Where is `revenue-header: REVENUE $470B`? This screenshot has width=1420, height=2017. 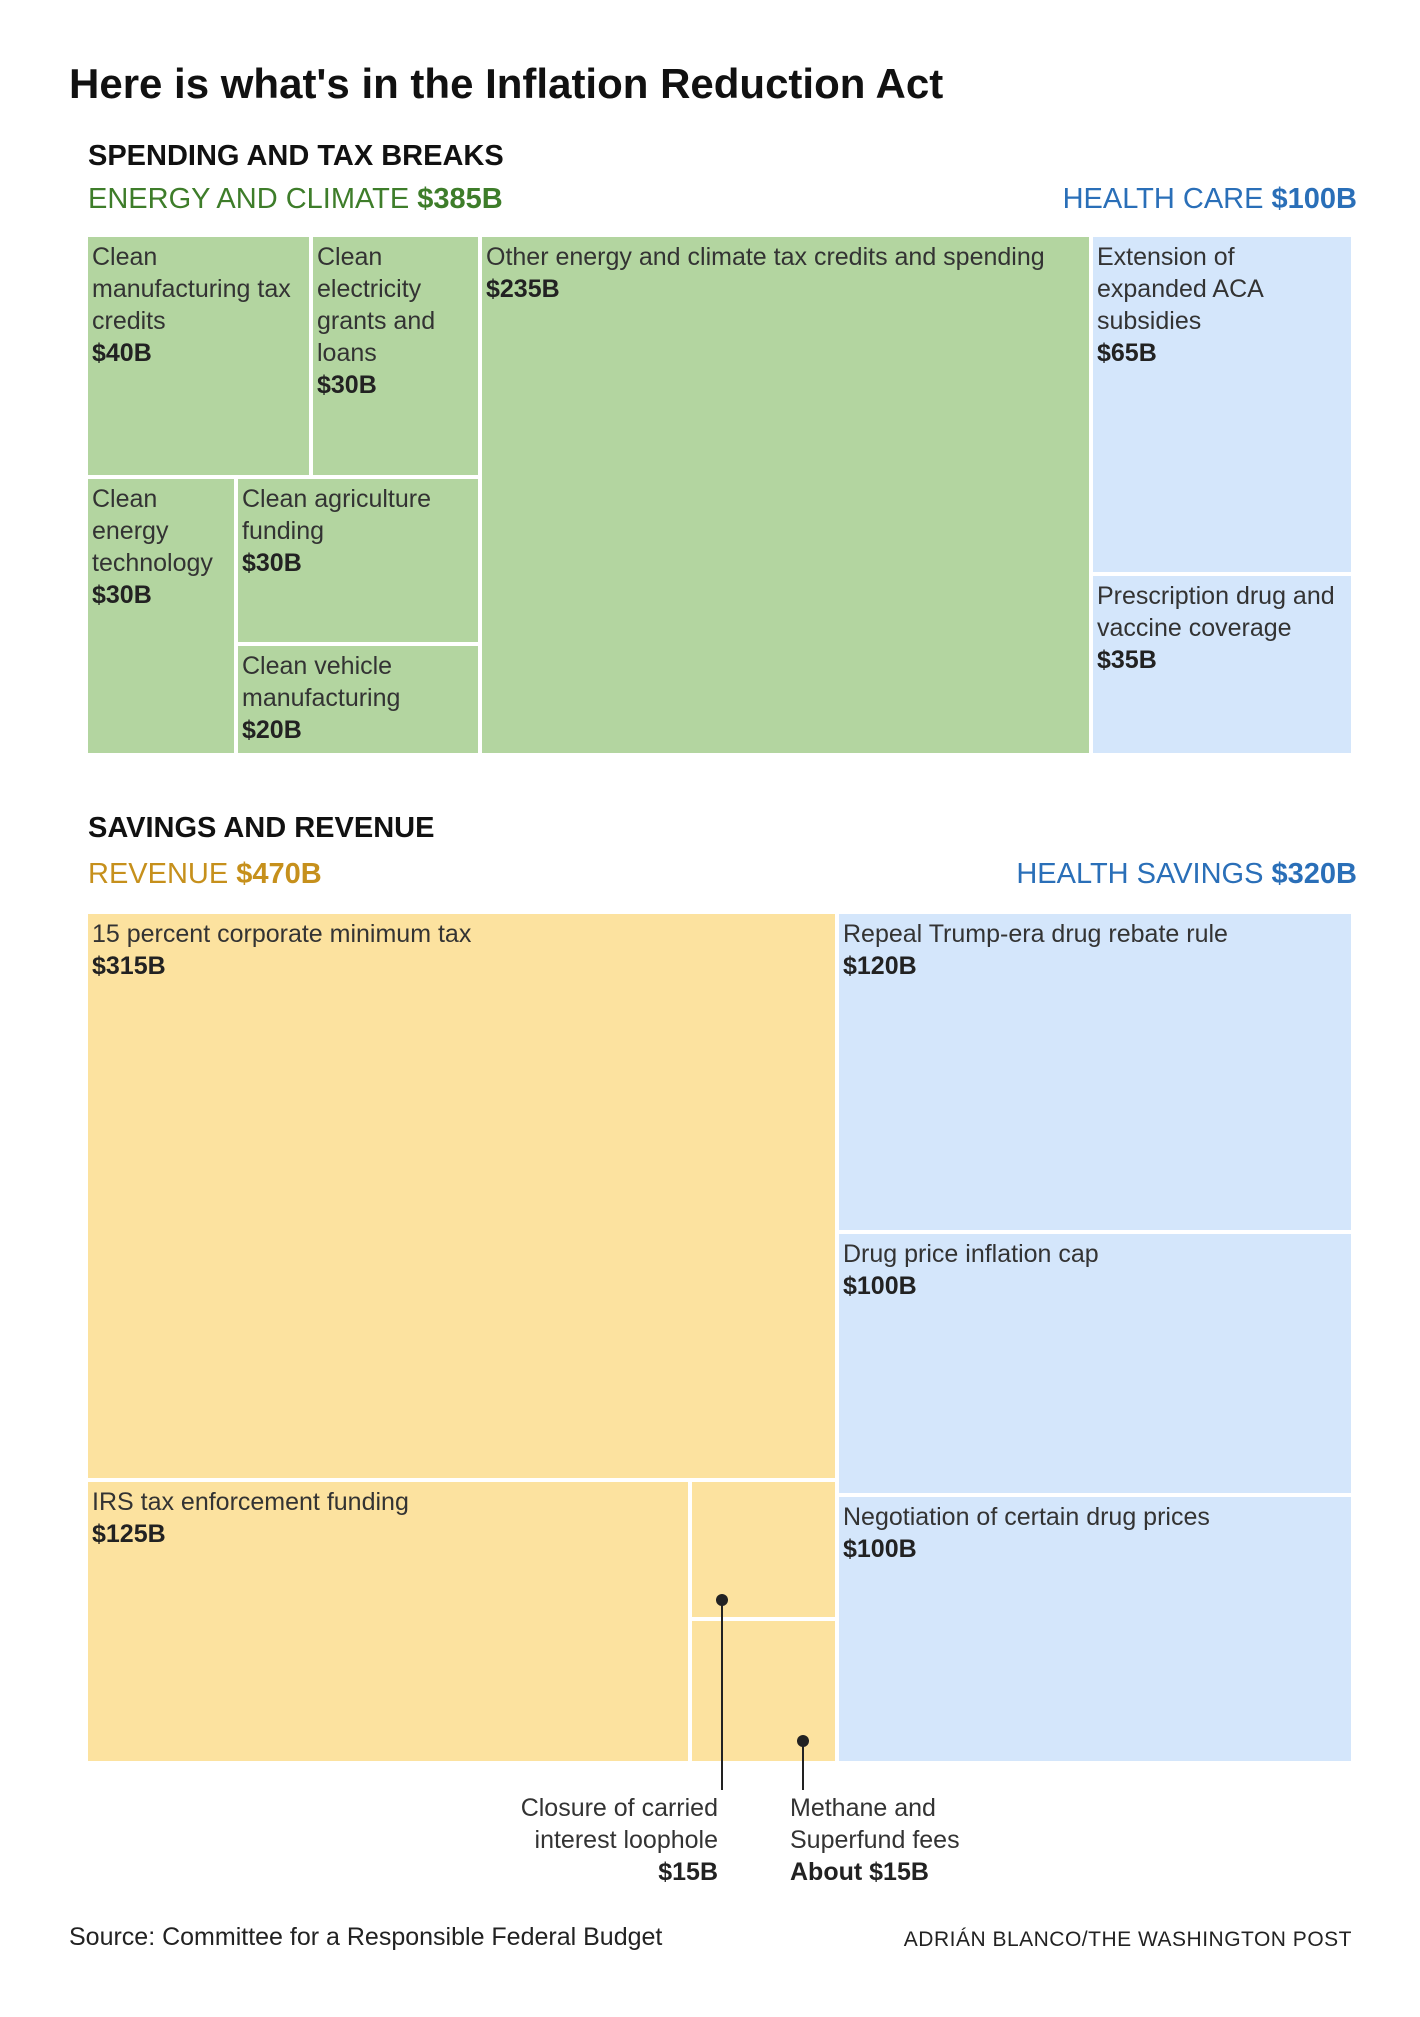
revenue-header: REVENUE $470B is located at coordinates (205, 874).